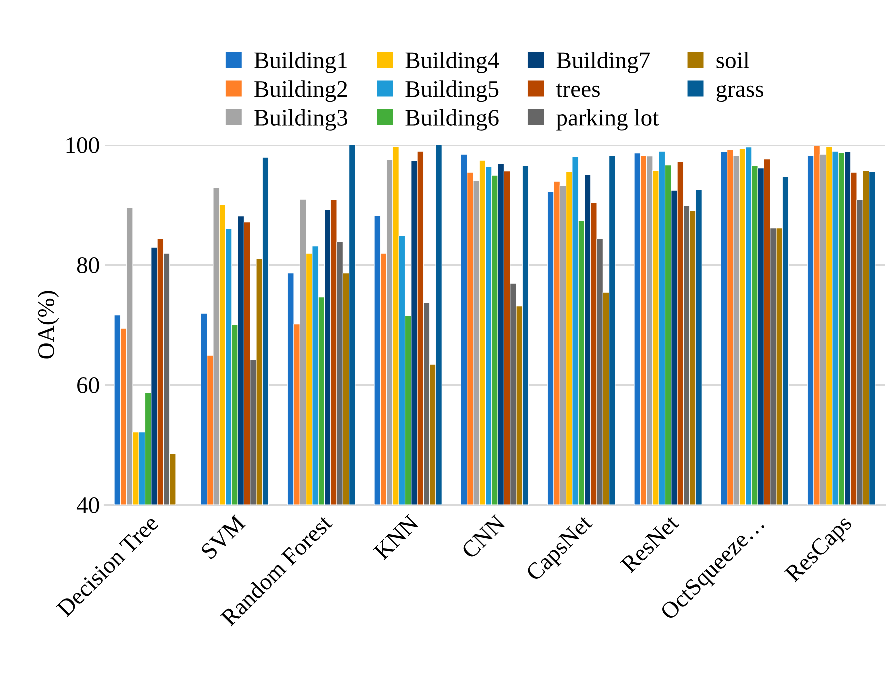 Image resolution: width=888 pixels, height=682 pixels. Describe the element at coordinates (603, 63) in the screenshot. I see `legend-label: Building7` at that location.